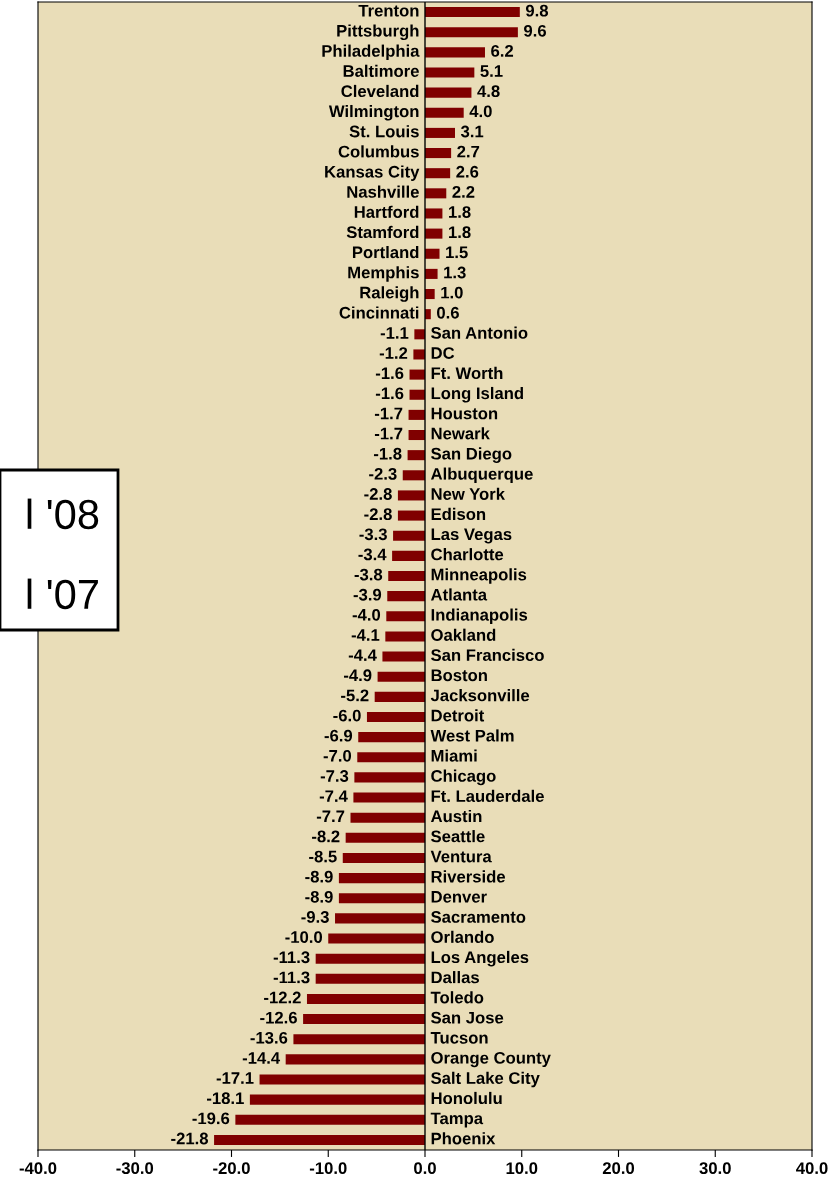 The image size is (840, 1201). What do you see at coordinates (372, 173) in the screenshot?
I see `y-tick-label: Kansas City` at bounding box center [372, 173].